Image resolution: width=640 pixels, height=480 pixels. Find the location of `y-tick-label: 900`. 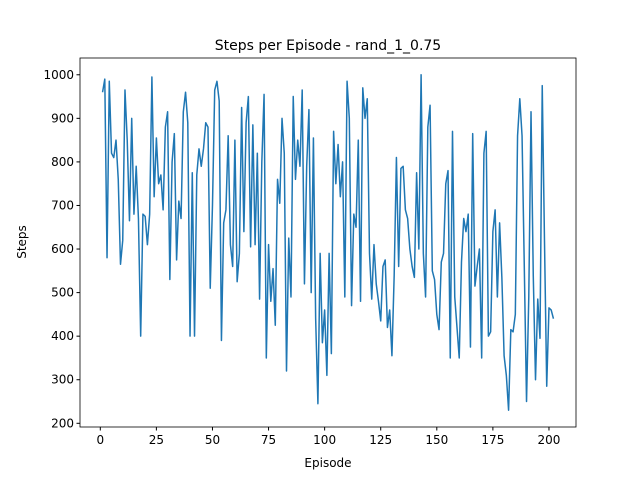

y-tick-label: 900 is located at coordinates (62, 118).